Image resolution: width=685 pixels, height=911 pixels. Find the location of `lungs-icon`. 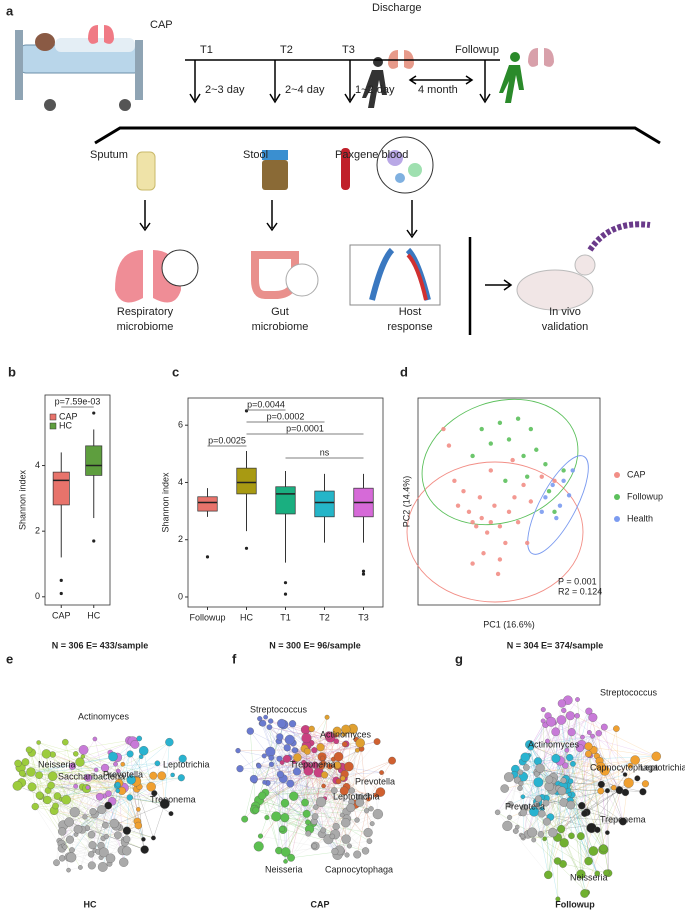

lungs-icon is located at coordinates (541, 57).